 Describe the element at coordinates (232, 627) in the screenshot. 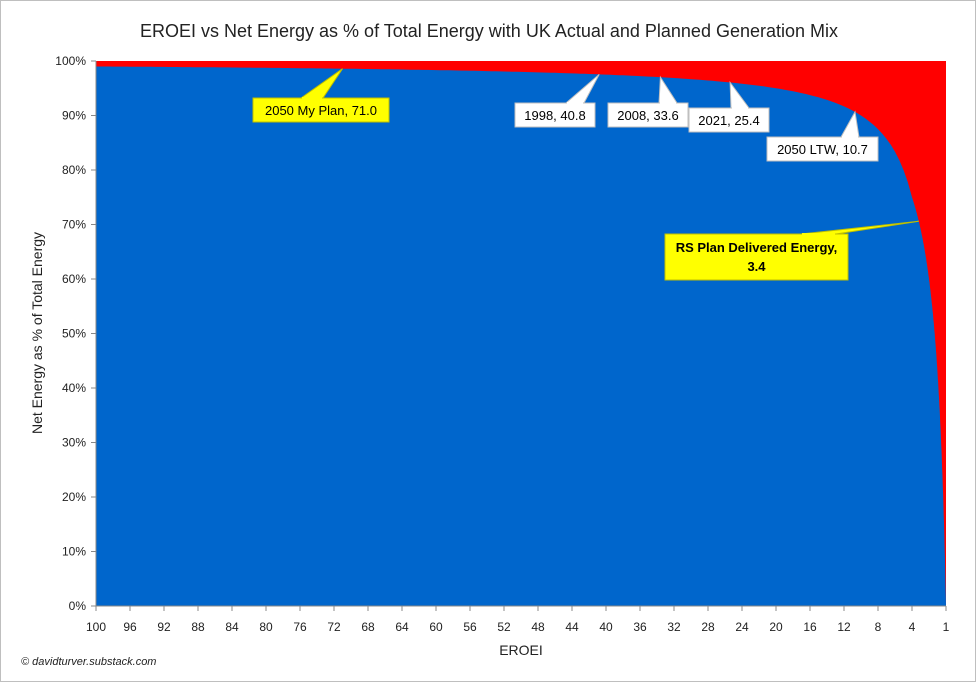

I see `x-tick-label: 84` at that location.